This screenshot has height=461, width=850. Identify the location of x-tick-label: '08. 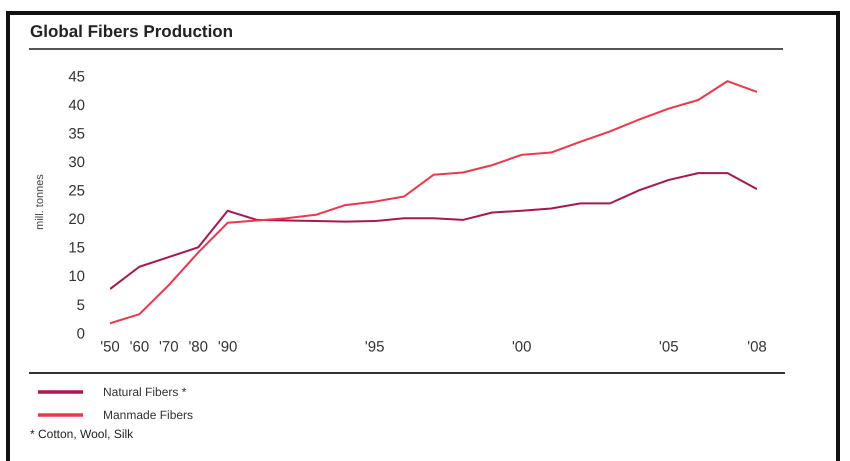
(757, 347).